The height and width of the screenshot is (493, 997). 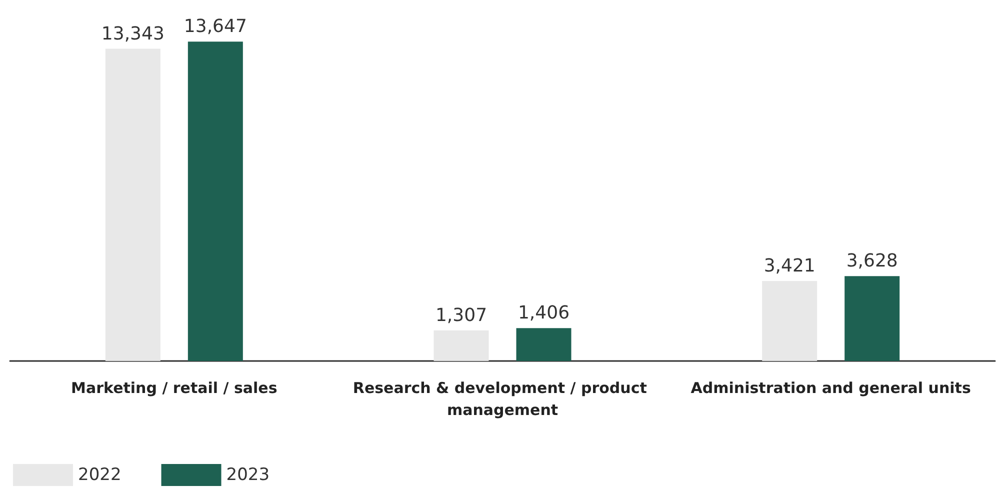 I want to click on data-label: 13,647, so click(x=215, y=27).